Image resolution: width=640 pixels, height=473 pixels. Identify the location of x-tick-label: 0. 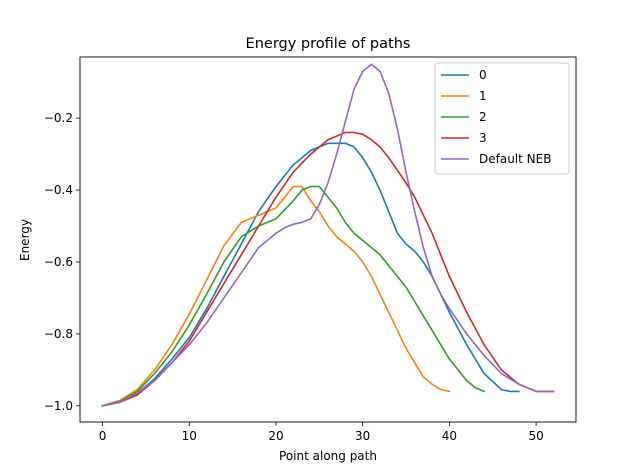
(103, 436).